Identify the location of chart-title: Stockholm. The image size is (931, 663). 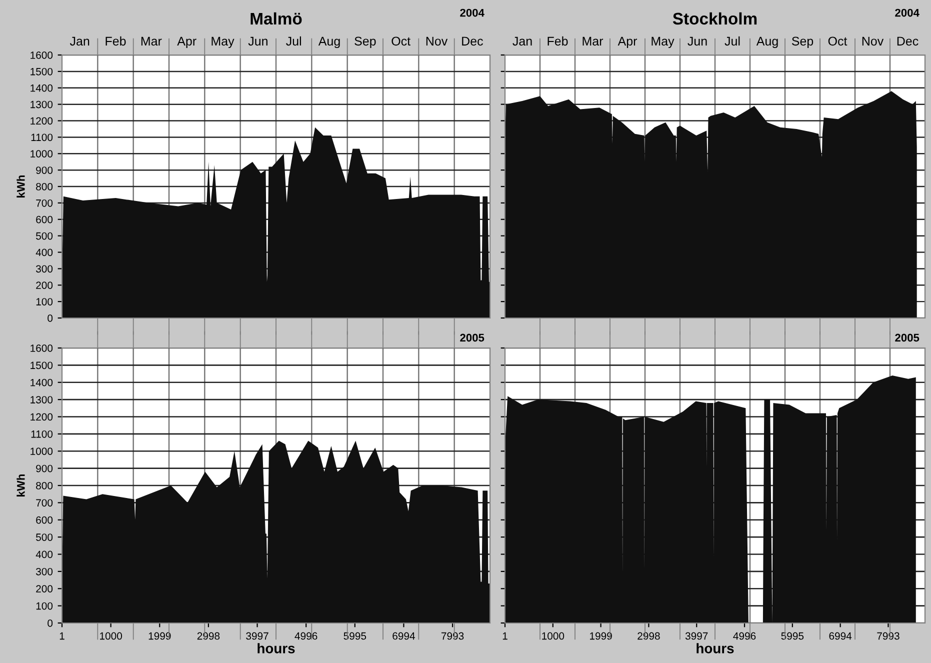
(714, 18).